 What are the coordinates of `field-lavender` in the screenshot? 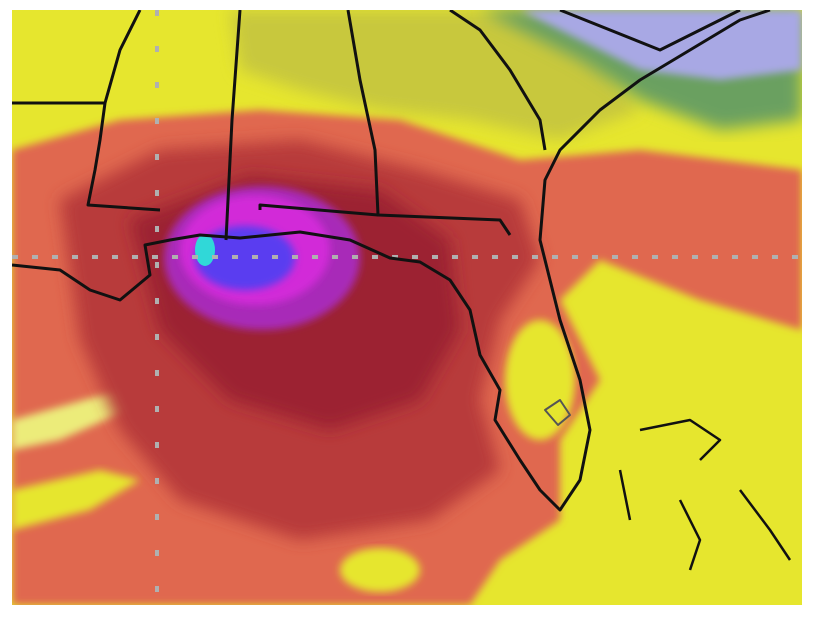 It's located at (661, 45).